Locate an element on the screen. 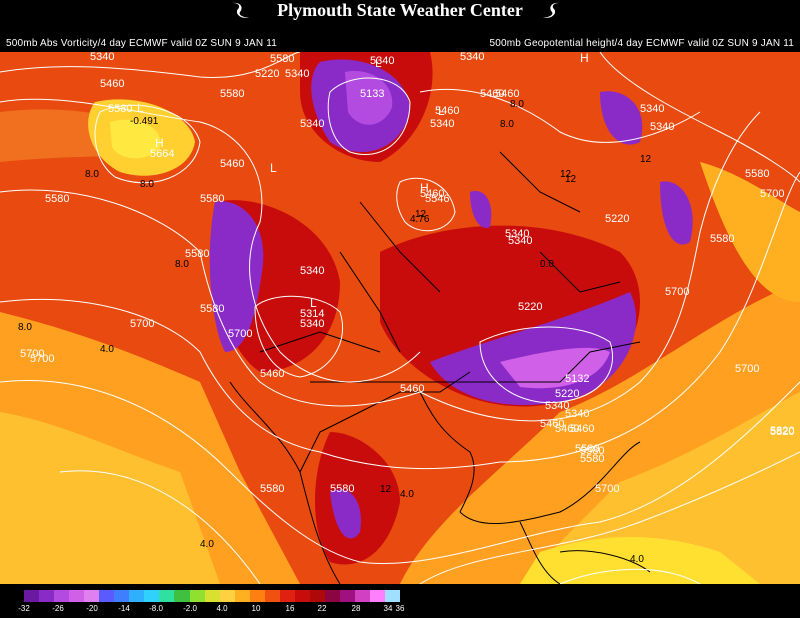 This screenshot has height=618, width=800. logo-right-icon is located at coordinates (551, 12).